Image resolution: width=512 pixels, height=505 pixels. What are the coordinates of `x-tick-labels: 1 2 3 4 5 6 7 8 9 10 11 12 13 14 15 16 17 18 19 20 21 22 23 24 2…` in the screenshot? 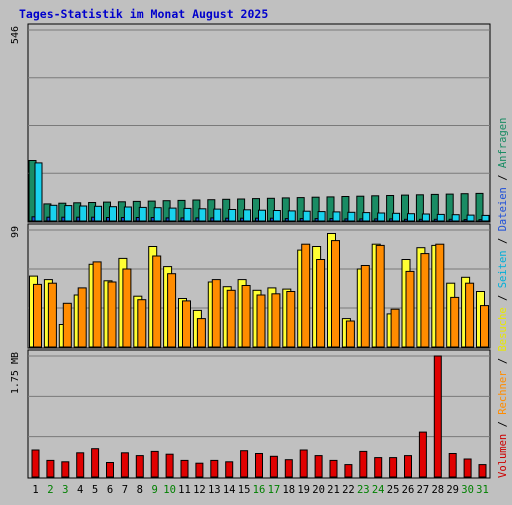 It's located at (260, 490).